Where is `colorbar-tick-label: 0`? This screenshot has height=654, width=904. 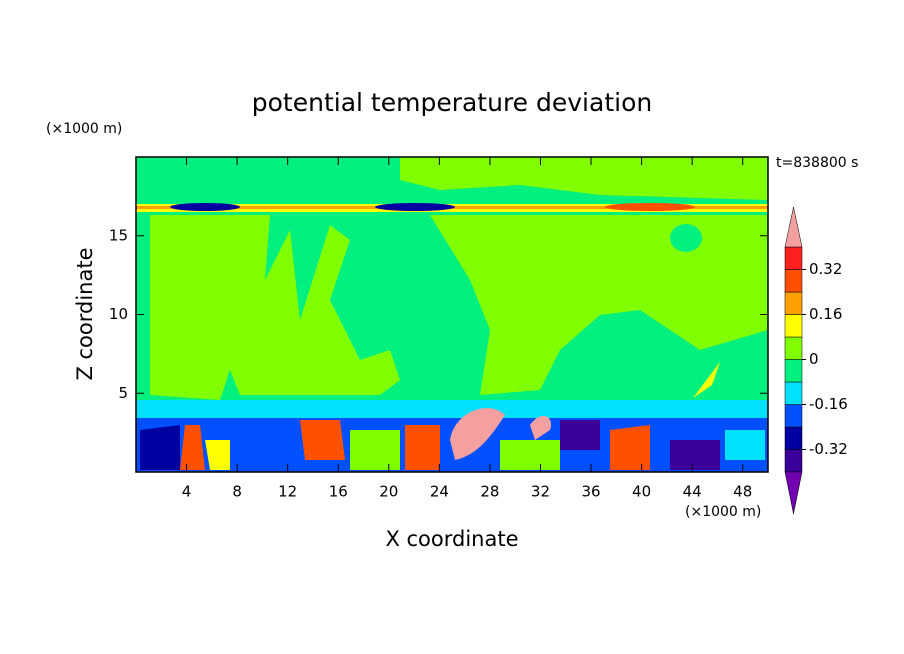 colorbar-tick-label: 0 is located at coordinates (814, 359).